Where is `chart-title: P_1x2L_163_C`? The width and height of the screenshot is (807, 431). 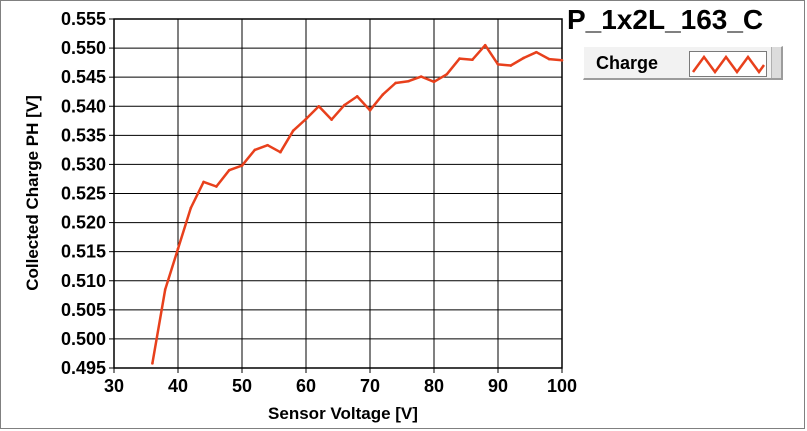 chart-title: P_1x2L_163_C is located at coordinates (665, 19).